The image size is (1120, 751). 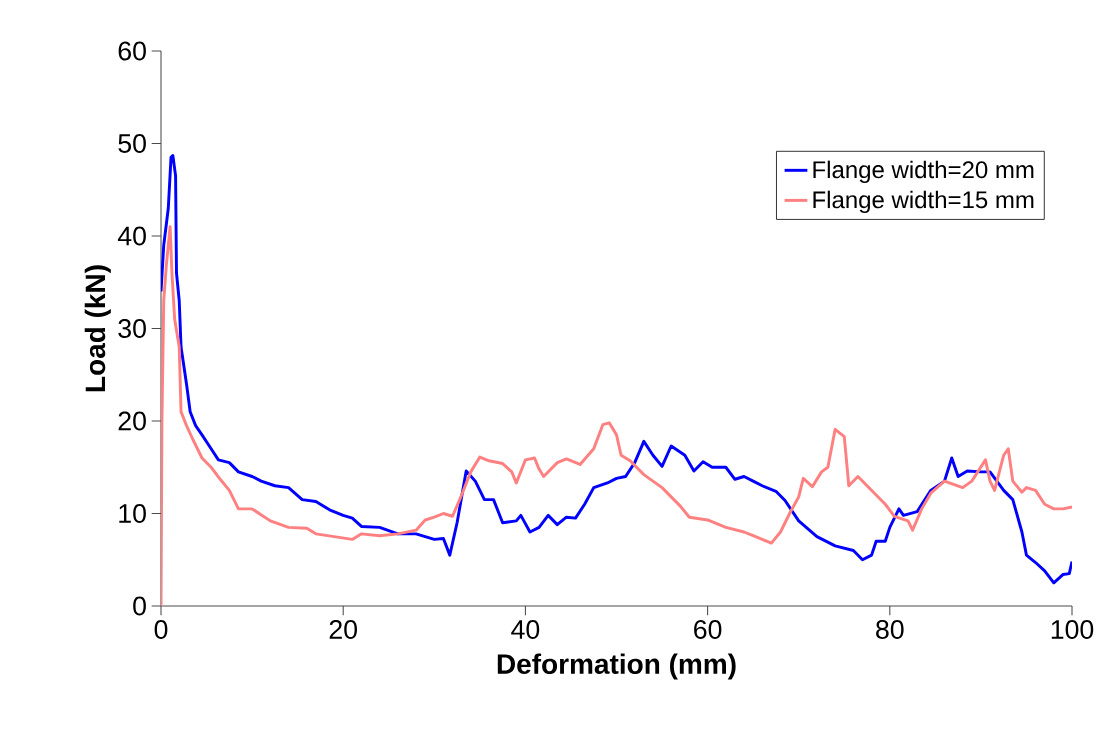 I want to click on y-tick-label: 0, so click(x=139, y=606).